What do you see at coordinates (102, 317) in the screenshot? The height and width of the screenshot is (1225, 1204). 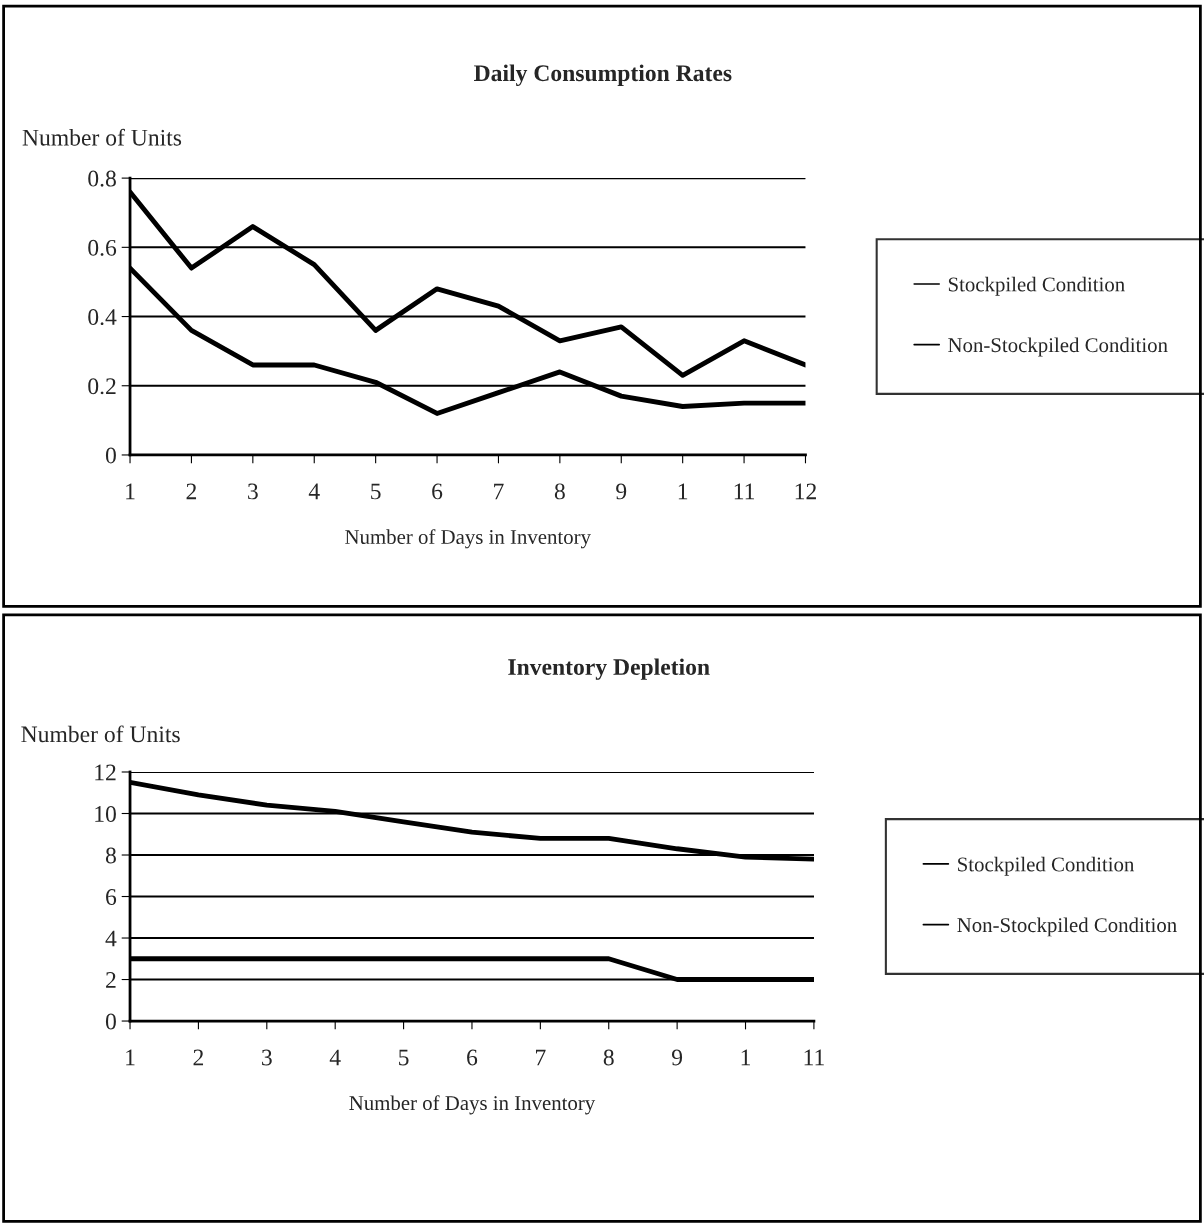 I see `y-tick-label: 0.4` at bounding box center [102, 317].